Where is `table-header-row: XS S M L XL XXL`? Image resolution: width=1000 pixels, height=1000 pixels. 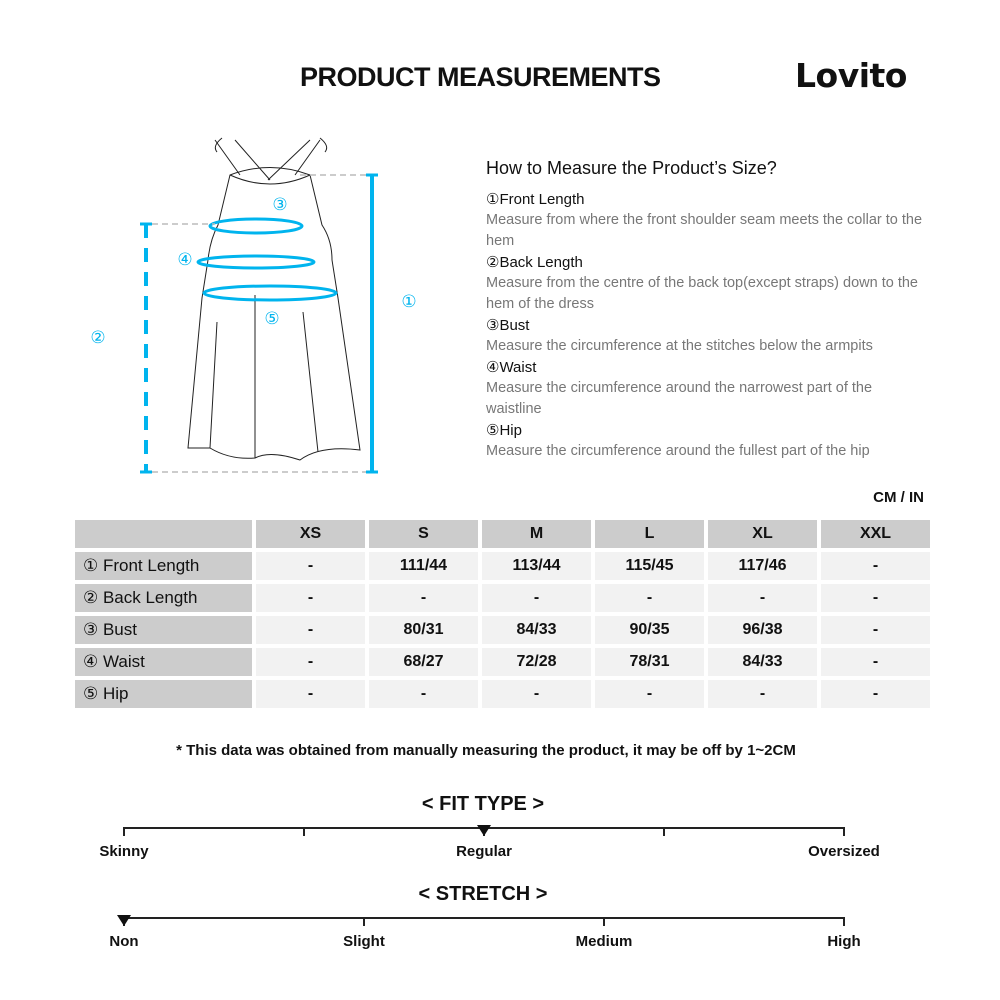
table-header-row: XS S M L XL XXL is located at coordinates (502, 534).